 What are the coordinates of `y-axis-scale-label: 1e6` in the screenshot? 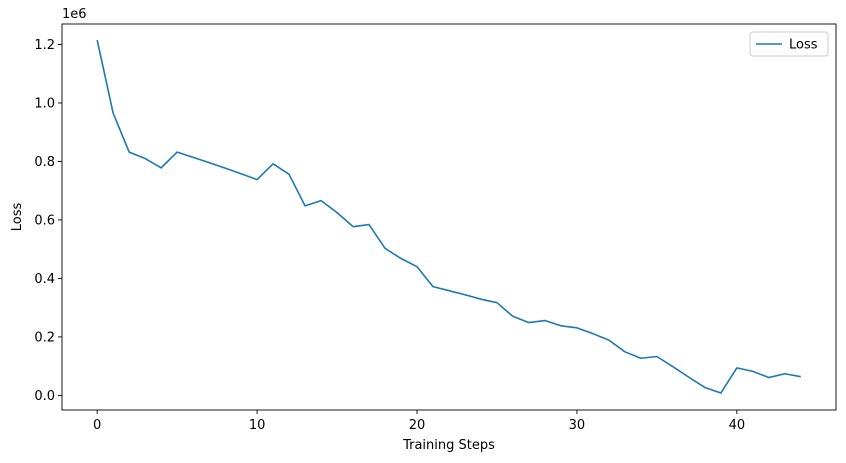 It's located at (74, 14).